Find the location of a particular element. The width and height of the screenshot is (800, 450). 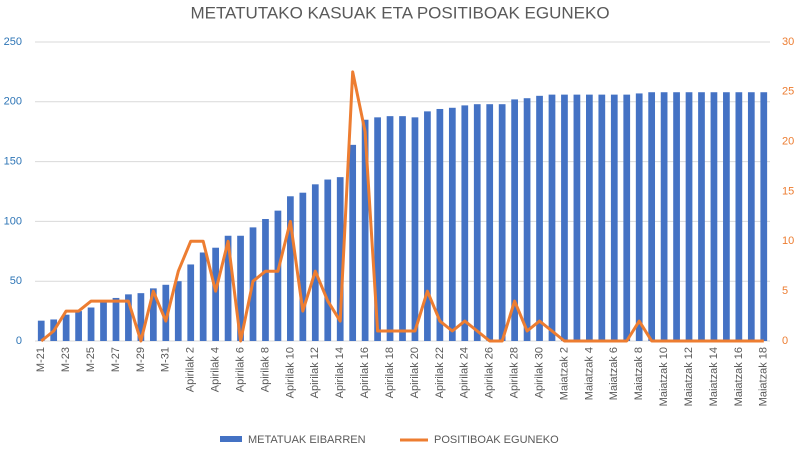

x-tick-label: Apirilak 30 is located at coordinates (539, 372).